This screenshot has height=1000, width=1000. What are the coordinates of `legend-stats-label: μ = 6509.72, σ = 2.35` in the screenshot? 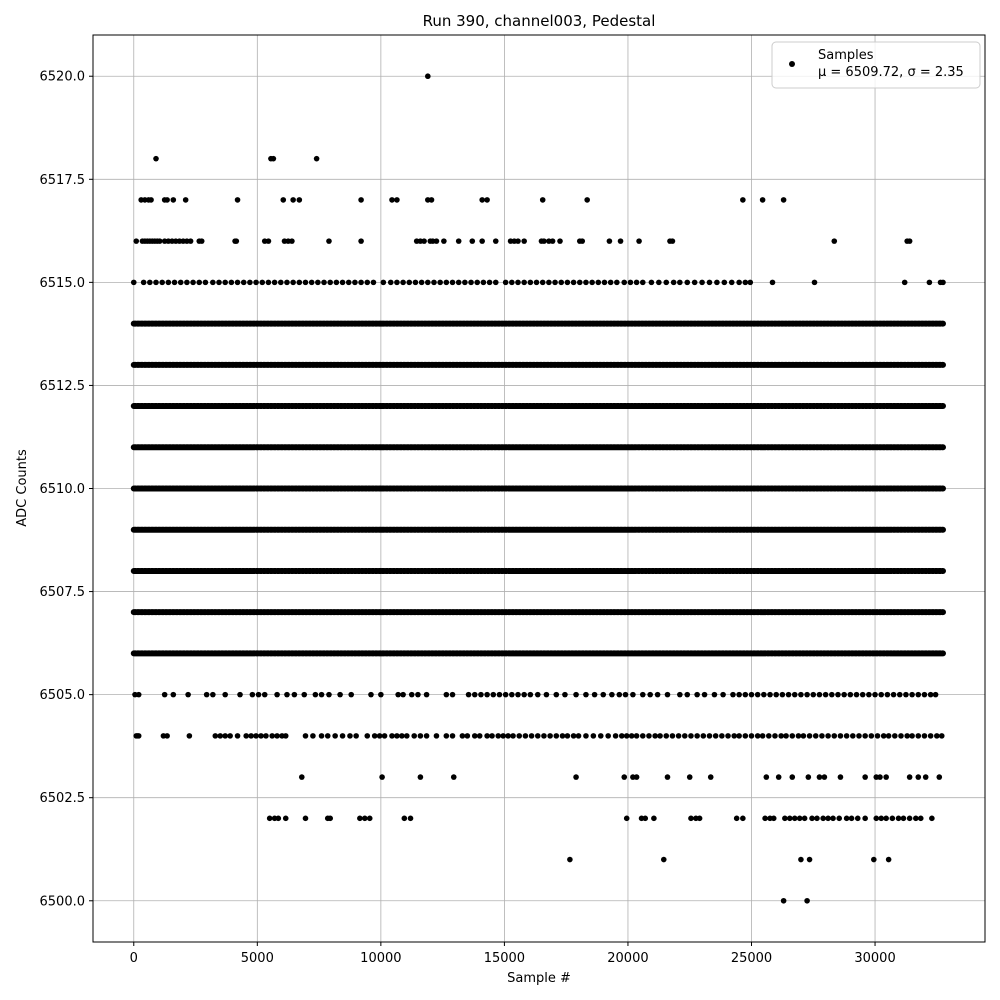 It's located at (891, 72).